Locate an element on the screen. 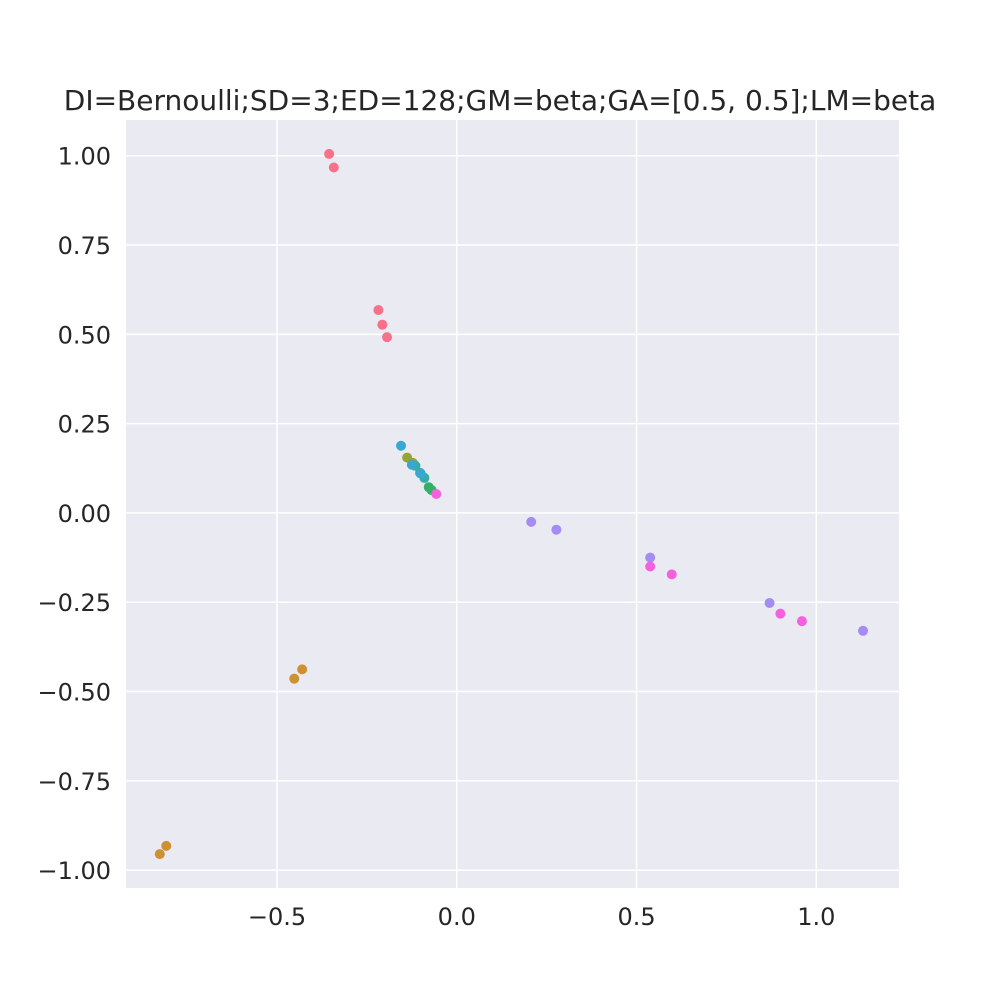 Image resolution: width=1000 pixels, height=1000 pixels. y-tick-label: −0.75 is located at coordinates (74, 782).